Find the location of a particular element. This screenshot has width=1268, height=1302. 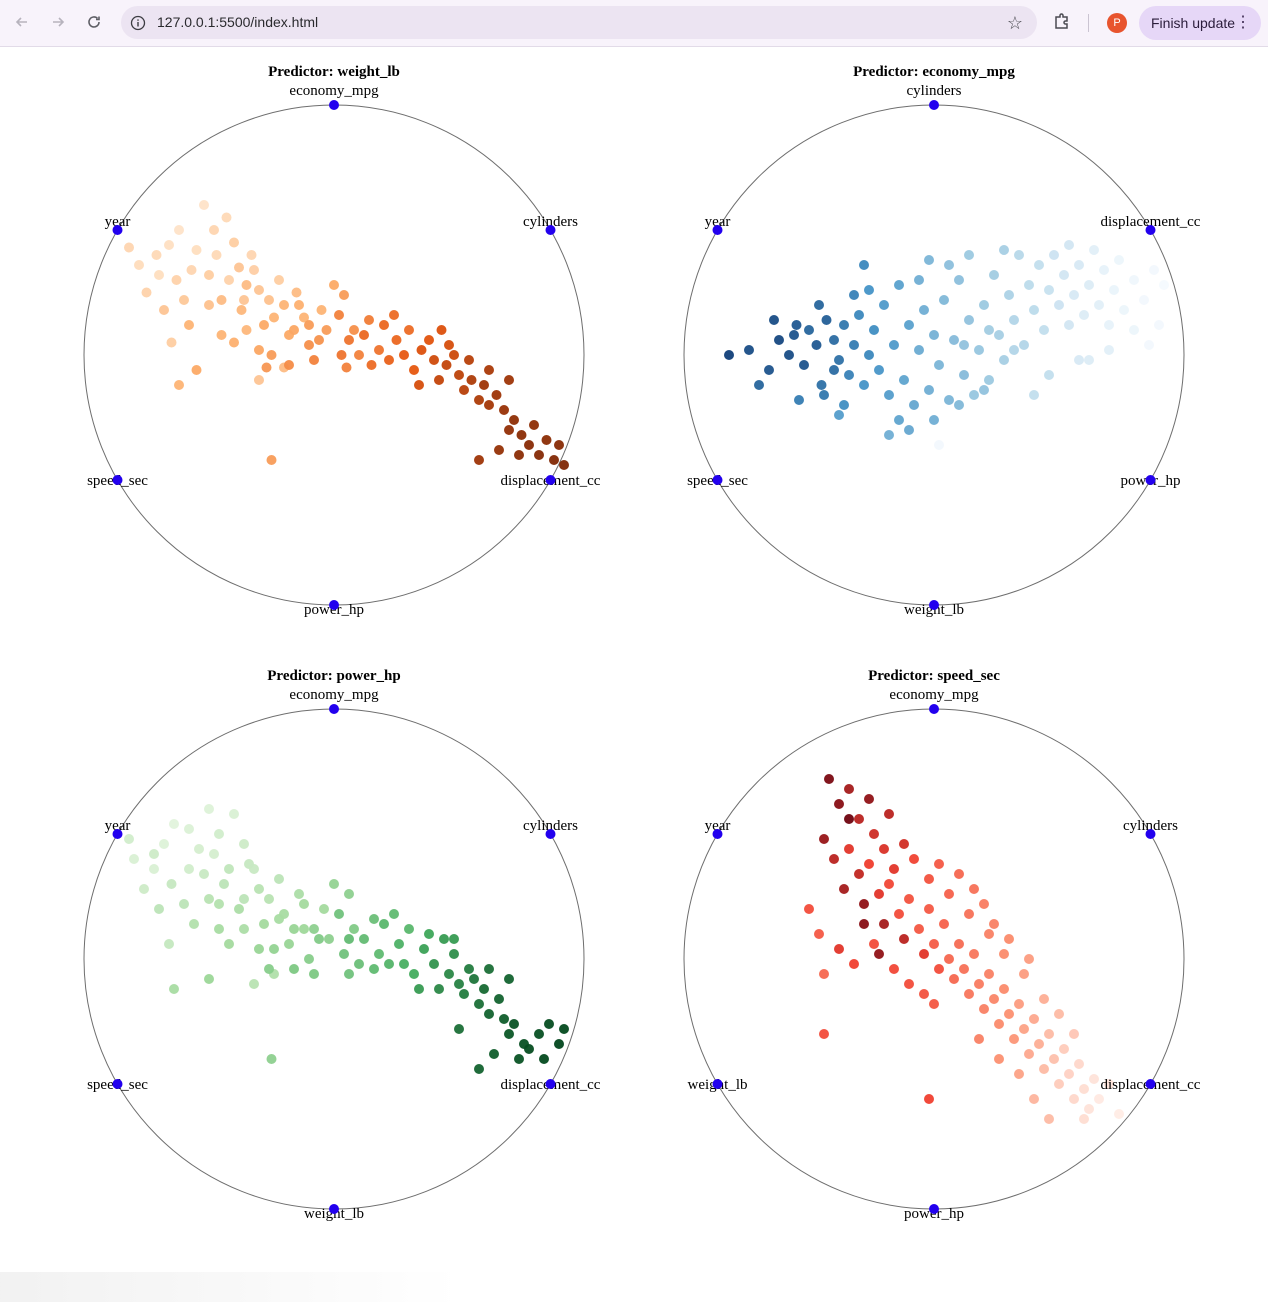

more-menu-icon: ⋮ is located at coordinates (1243, 22).